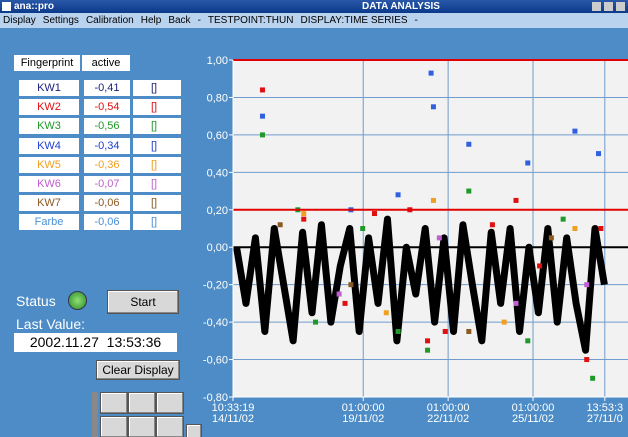 This screenshot has width=628, height=437. I want to click on row-value: -0,36, so click(107, 164).